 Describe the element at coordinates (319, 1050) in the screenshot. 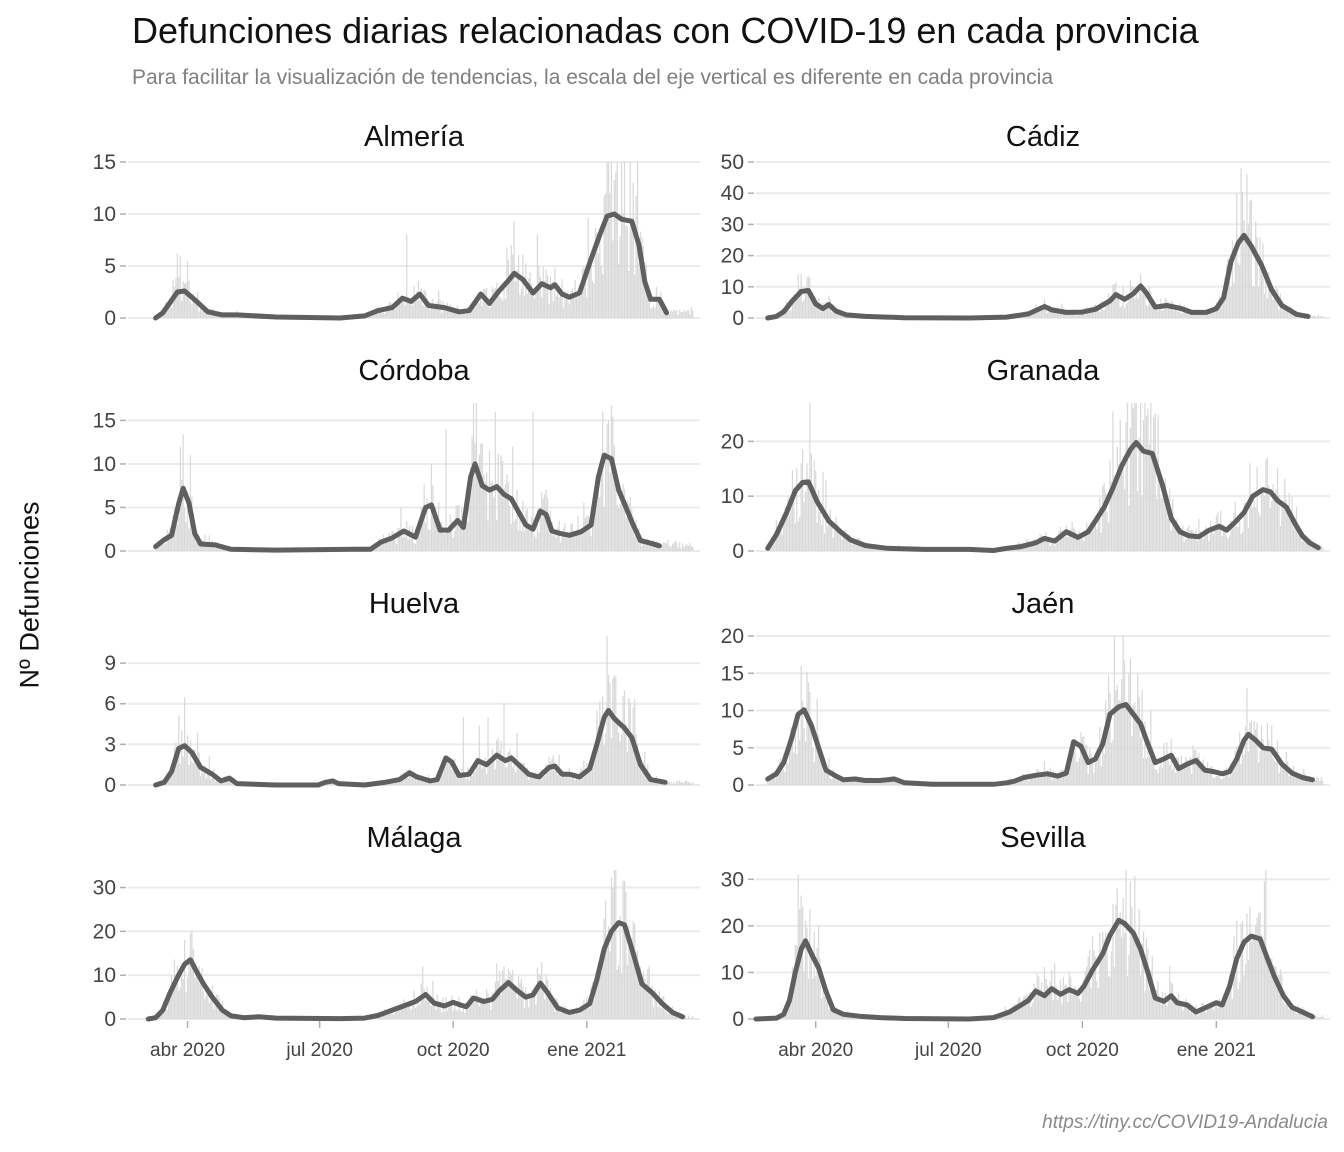

I see `x-tick-label: jul 2020` at that location.